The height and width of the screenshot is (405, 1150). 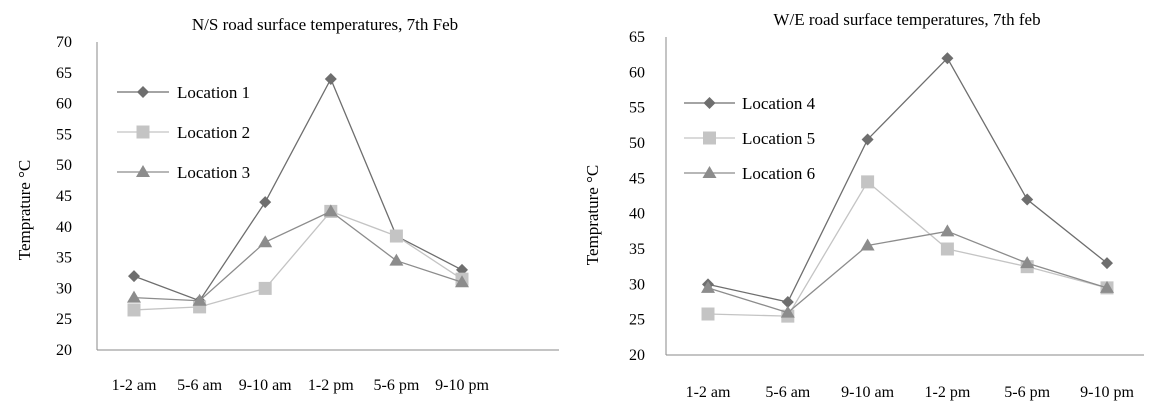 What do you see at coordinates (213, 92) in the screenshot?
I see `legend-label: Location 1` at bounding box center [213, 92].